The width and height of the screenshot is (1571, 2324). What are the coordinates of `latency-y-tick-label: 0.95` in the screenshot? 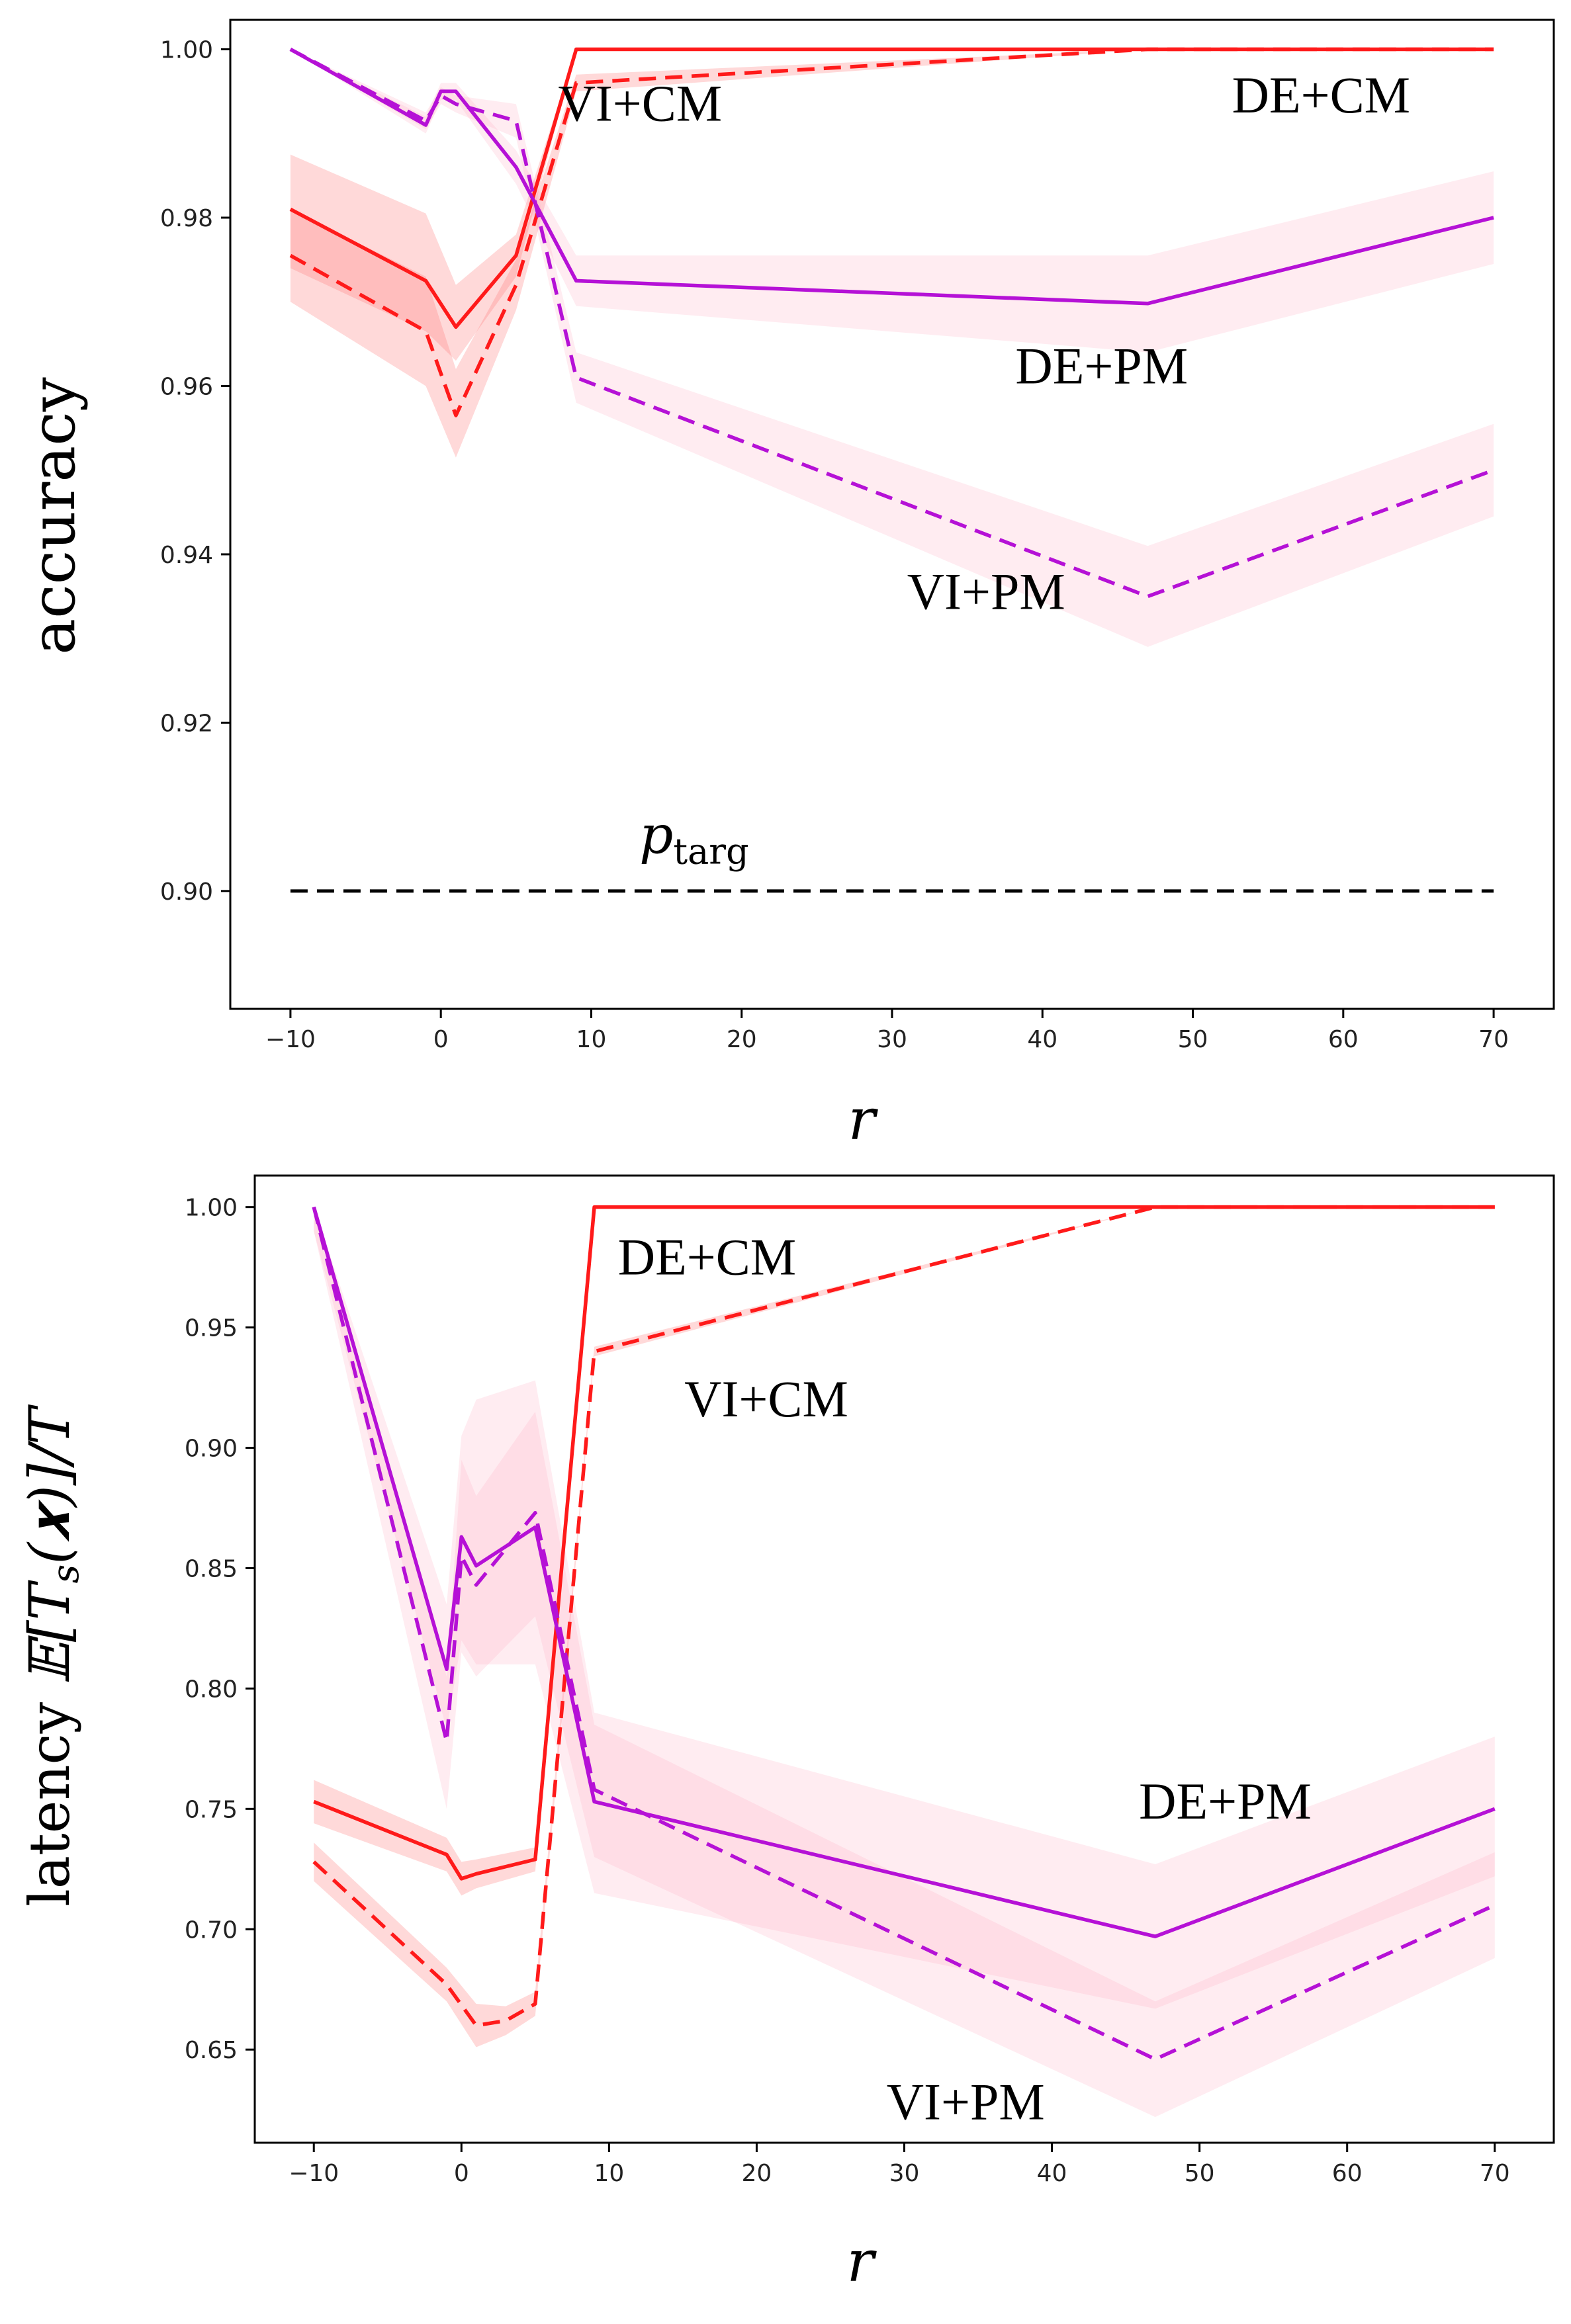 It's located at (212, 1328).